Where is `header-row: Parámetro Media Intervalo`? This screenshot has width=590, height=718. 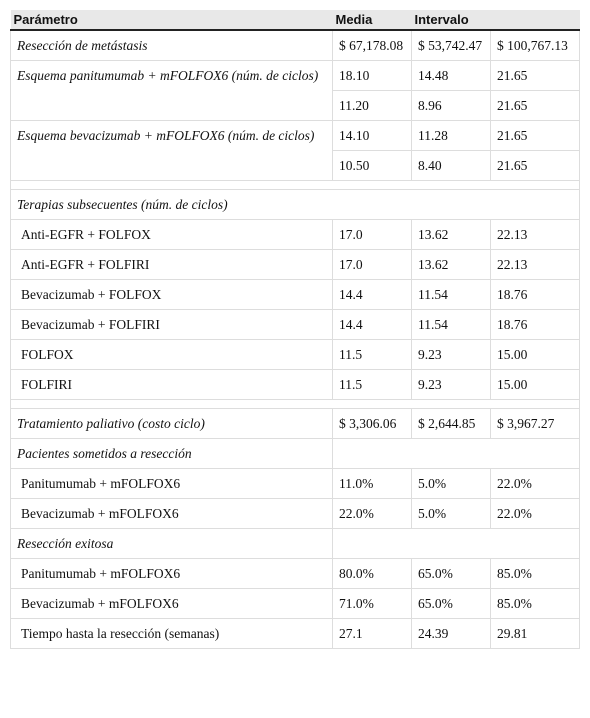 header-row: Parámetro Media Intervalo is located at coordinates (295, 20).